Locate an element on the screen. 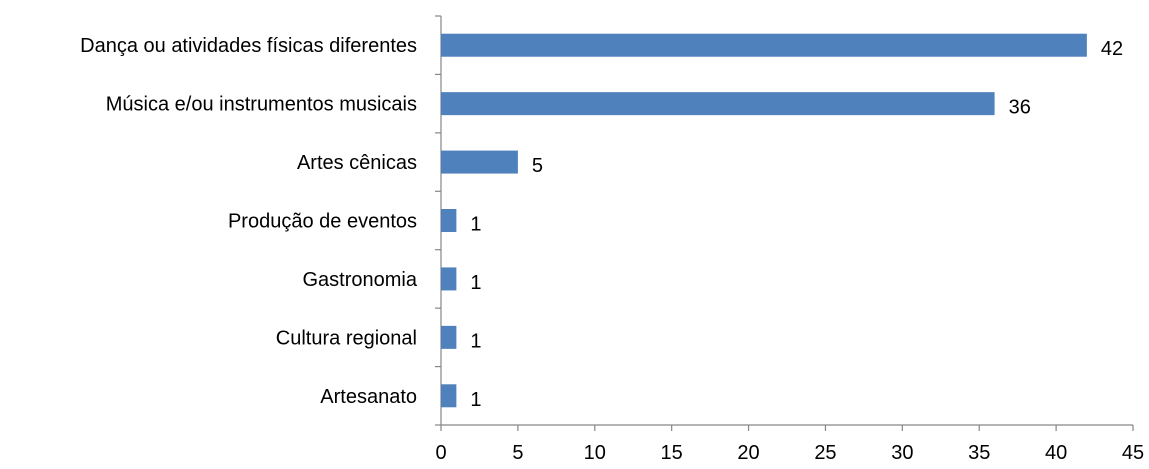 This screenshot has height=469, width=1149. category-label: Cultura regional is located at coordinates (346, 338).